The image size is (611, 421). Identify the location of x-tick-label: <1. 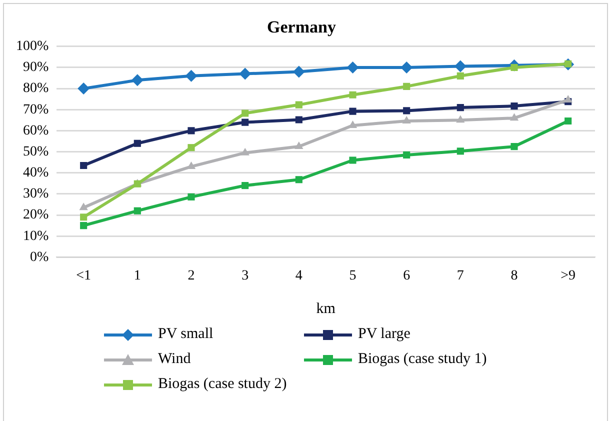
(84, 276).